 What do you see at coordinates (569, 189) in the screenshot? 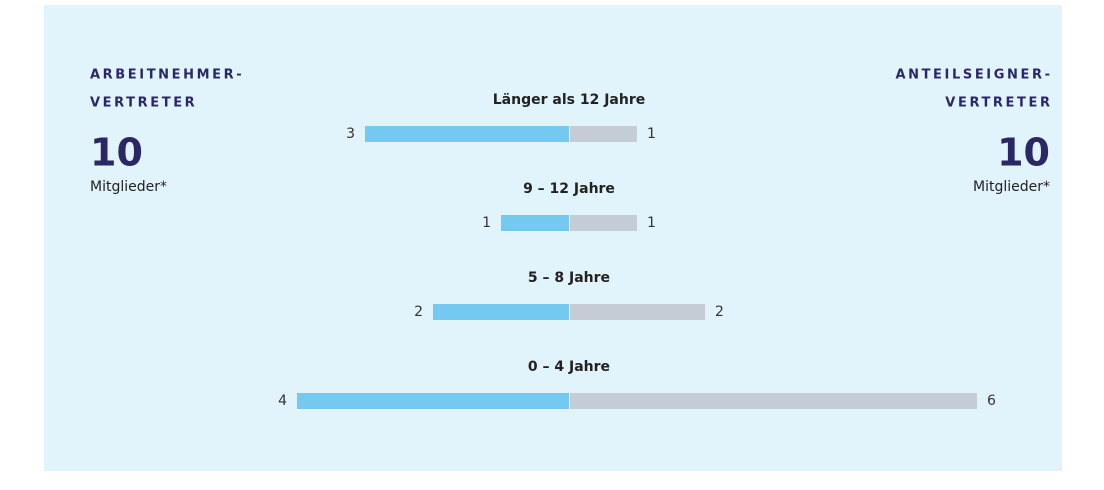
I see `category-label: 9 – 12 Jahre` at bounding box center [569, 189].